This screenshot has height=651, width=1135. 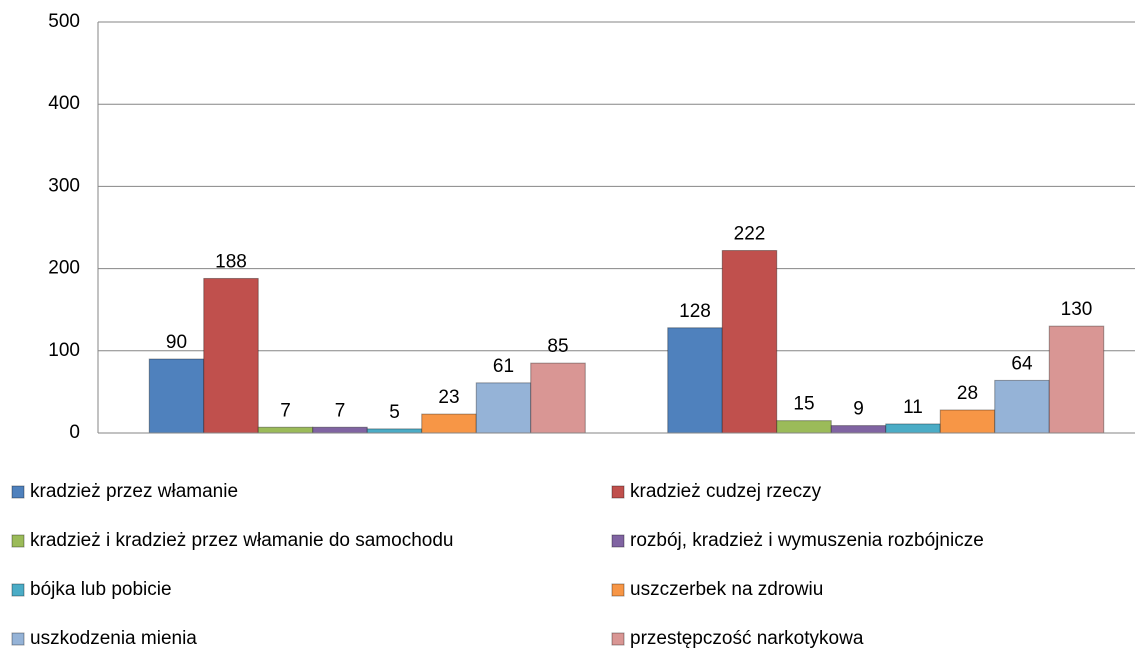 I want to click on value-label: 15, so click(x=803, y=404).